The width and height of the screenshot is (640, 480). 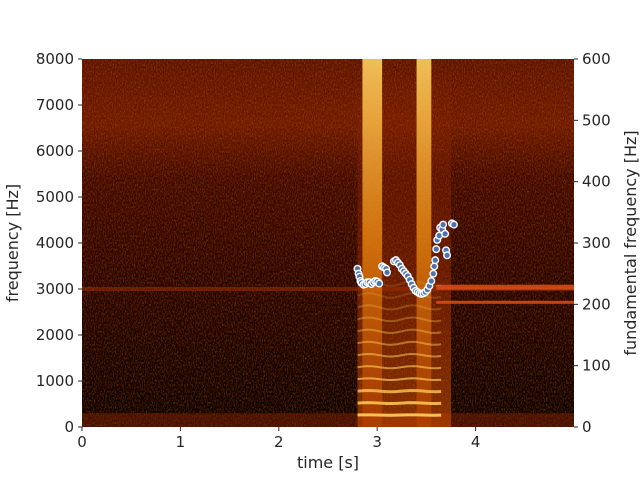 What do you see at coordinates (55, 243) in the screenshot?
I see `y-tick-label: 4000` at bounding box center [55, 243].